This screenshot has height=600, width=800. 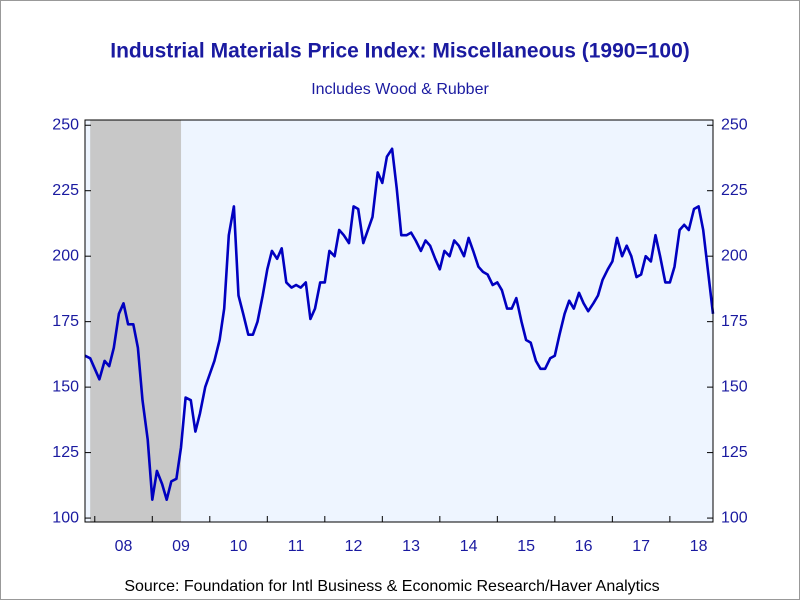 What do you see at coordinates (526, 546) in the screenshot?
I see `x-tick-label: 15` at bounding box center [526, 546].